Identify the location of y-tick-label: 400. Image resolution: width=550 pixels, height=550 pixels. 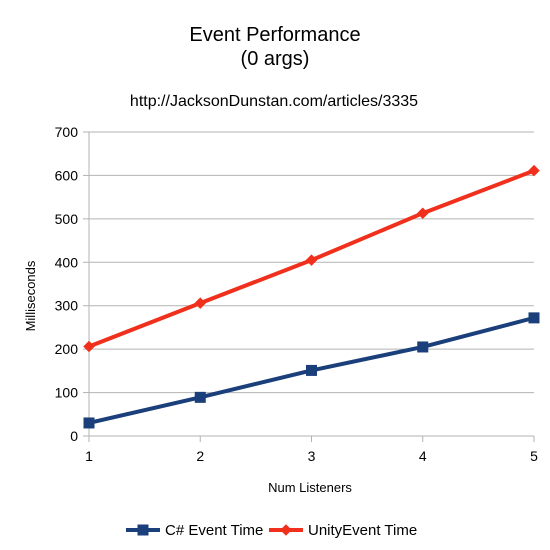
(67, 262).